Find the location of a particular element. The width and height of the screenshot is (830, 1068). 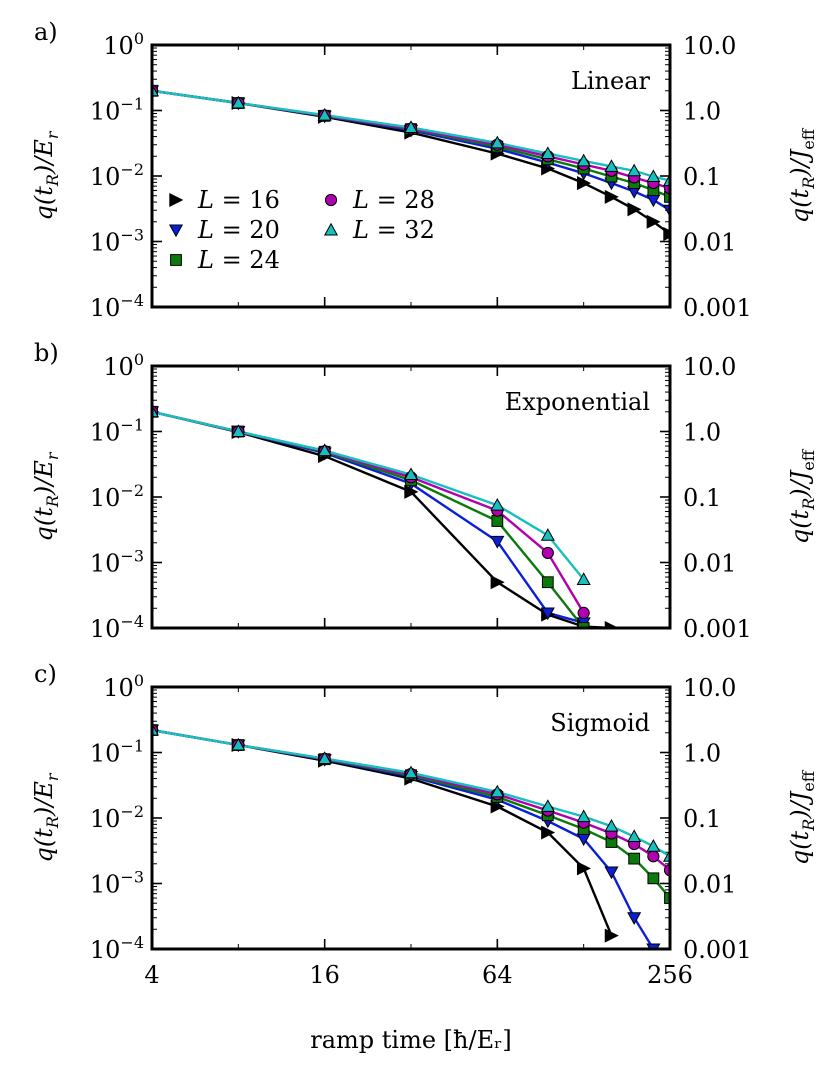

legend-label-l-28: L = 28 is located at coordinates (393, 200).